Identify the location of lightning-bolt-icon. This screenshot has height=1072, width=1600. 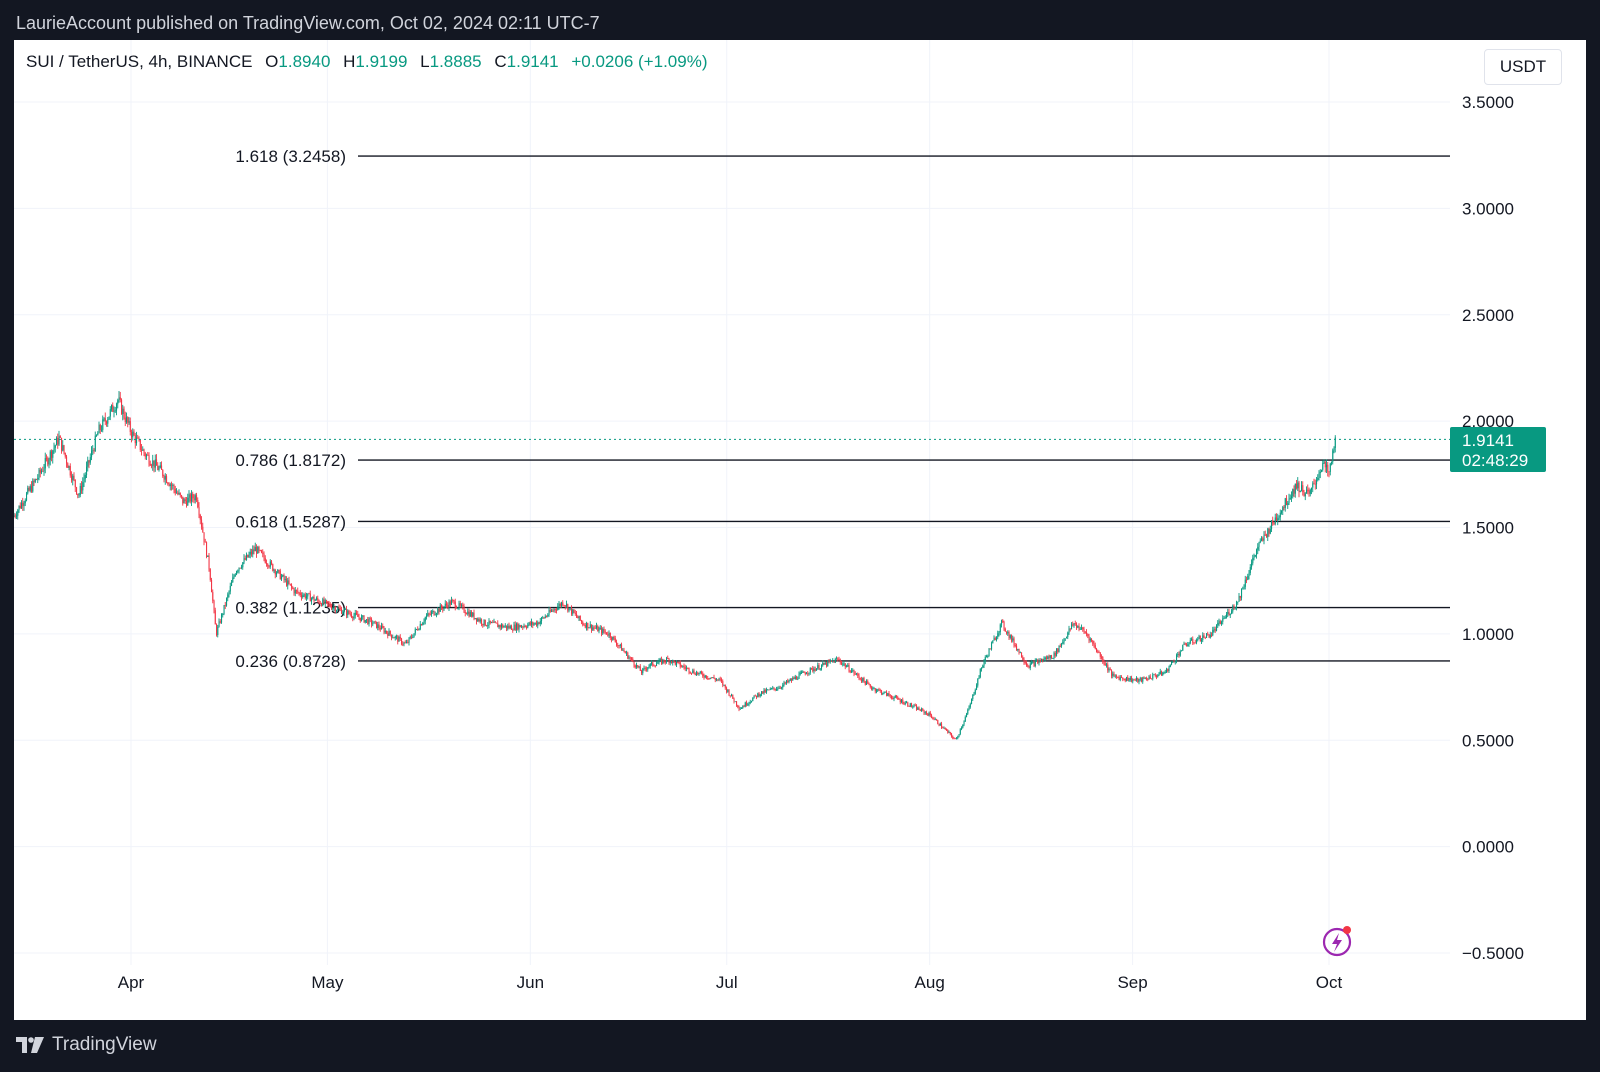
(1337, 941).